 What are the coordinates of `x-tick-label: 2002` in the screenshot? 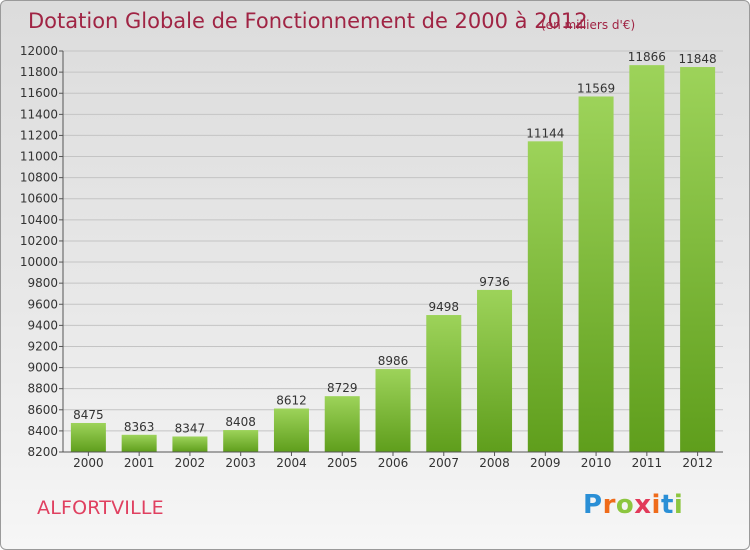 It's located at (190, 463).